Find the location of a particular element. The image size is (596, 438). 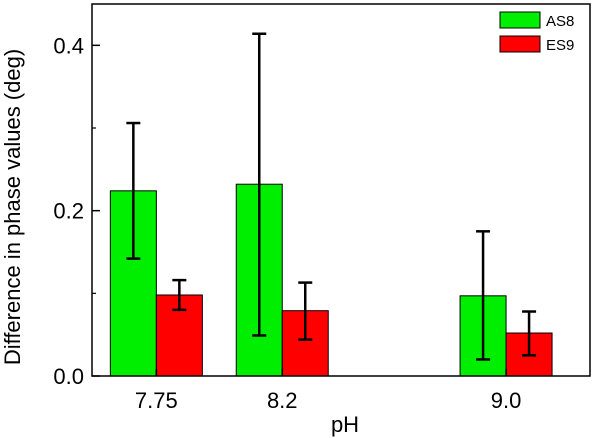

y-axis-title: Difference in phase values (deg) is located at coordinates (12, 207).